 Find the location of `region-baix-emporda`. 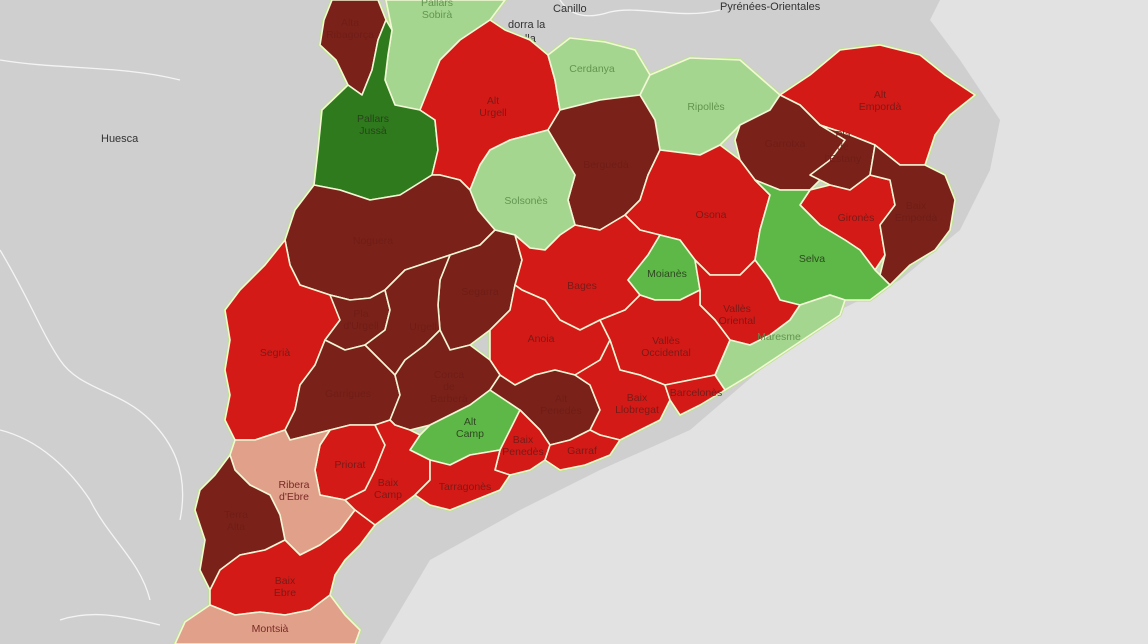

region-baix-emporda is located at coordinates (912, 215).